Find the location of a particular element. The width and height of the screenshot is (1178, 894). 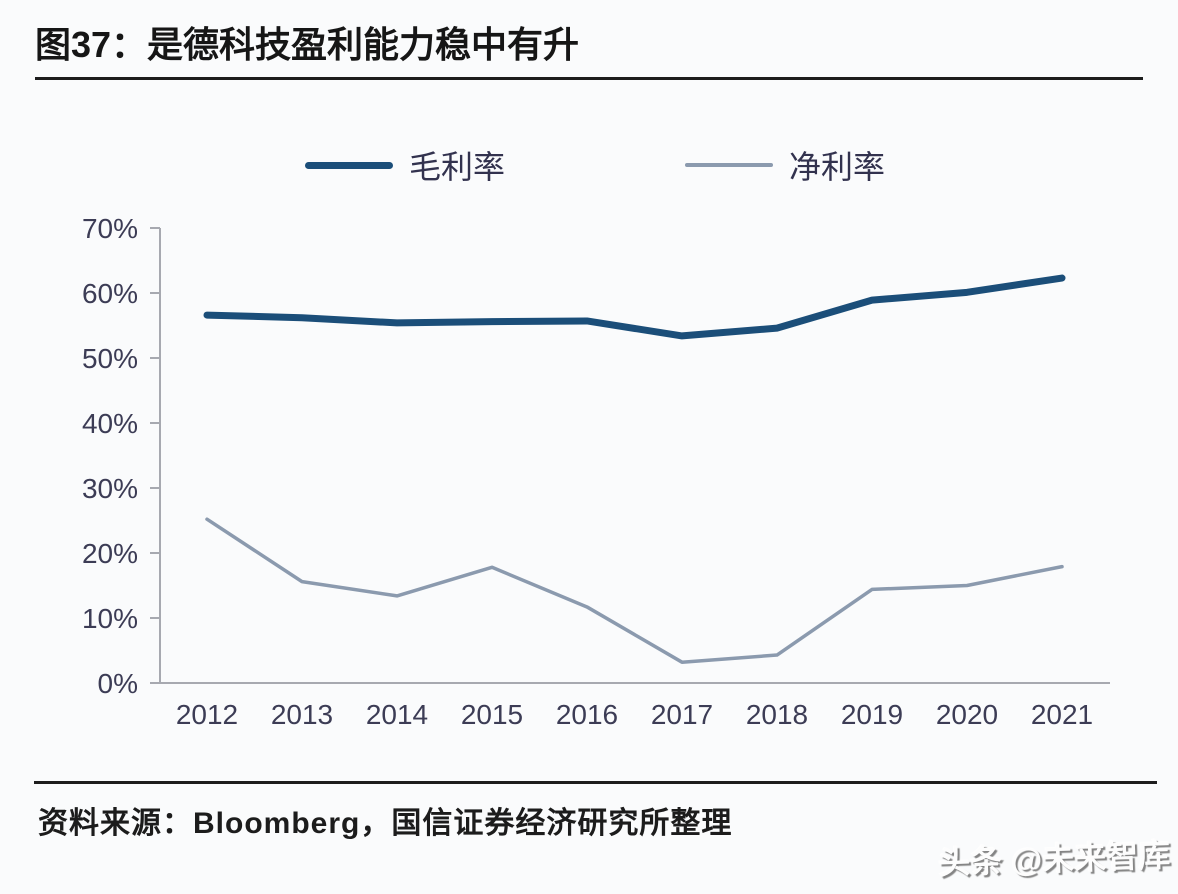

y-tick-label: 30% is located at coordinates (110, 488).